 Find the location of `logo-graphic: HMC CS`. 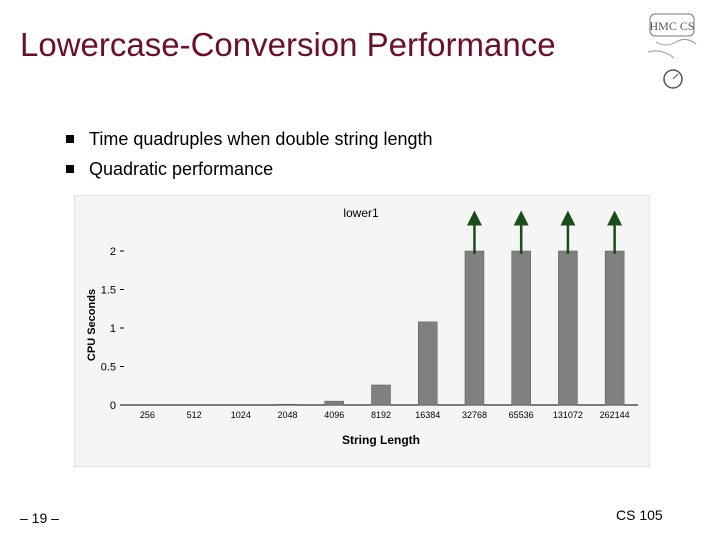

logo-graphic: HMC CS is located at coordinates (672, 51).